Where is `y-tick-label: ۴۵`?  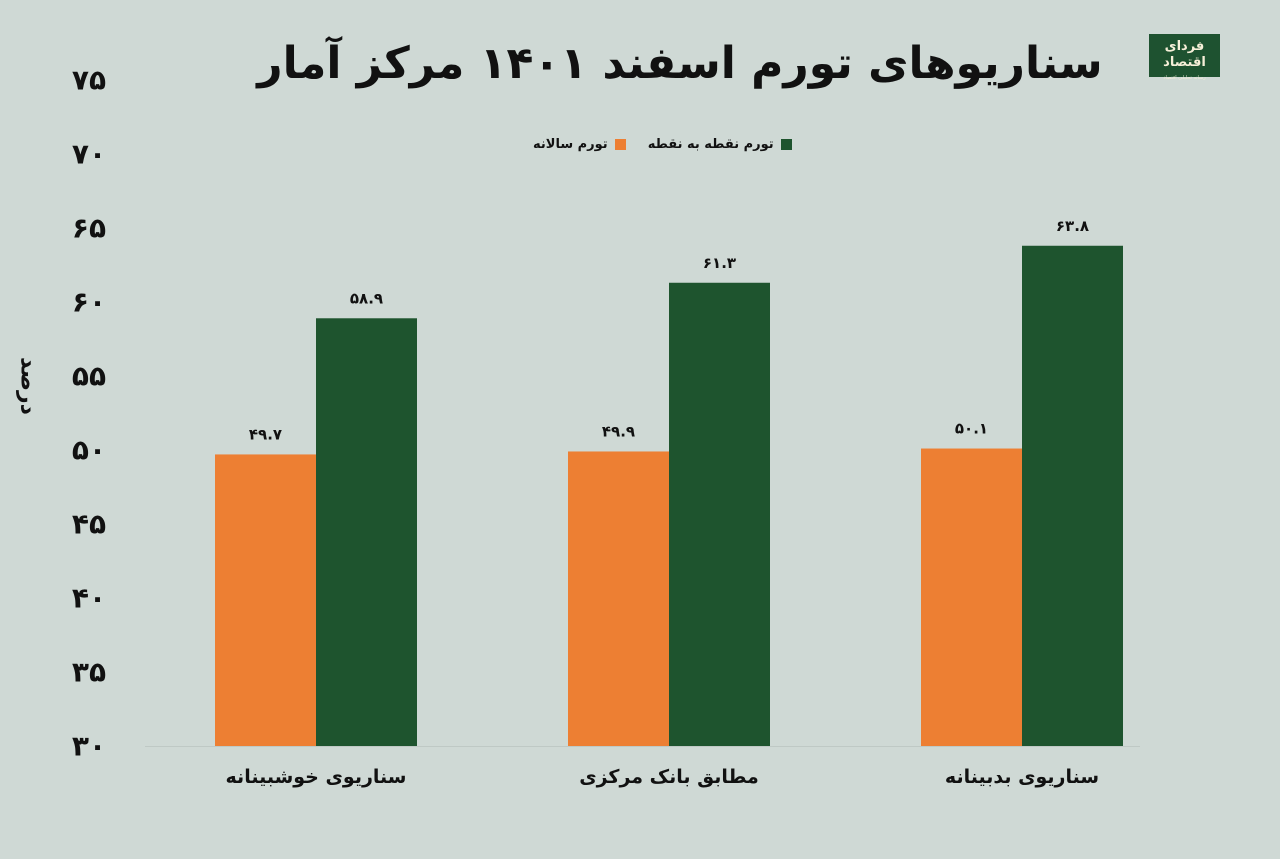
y-tick-label: ۴۵ is located at coordinates (89, 524).